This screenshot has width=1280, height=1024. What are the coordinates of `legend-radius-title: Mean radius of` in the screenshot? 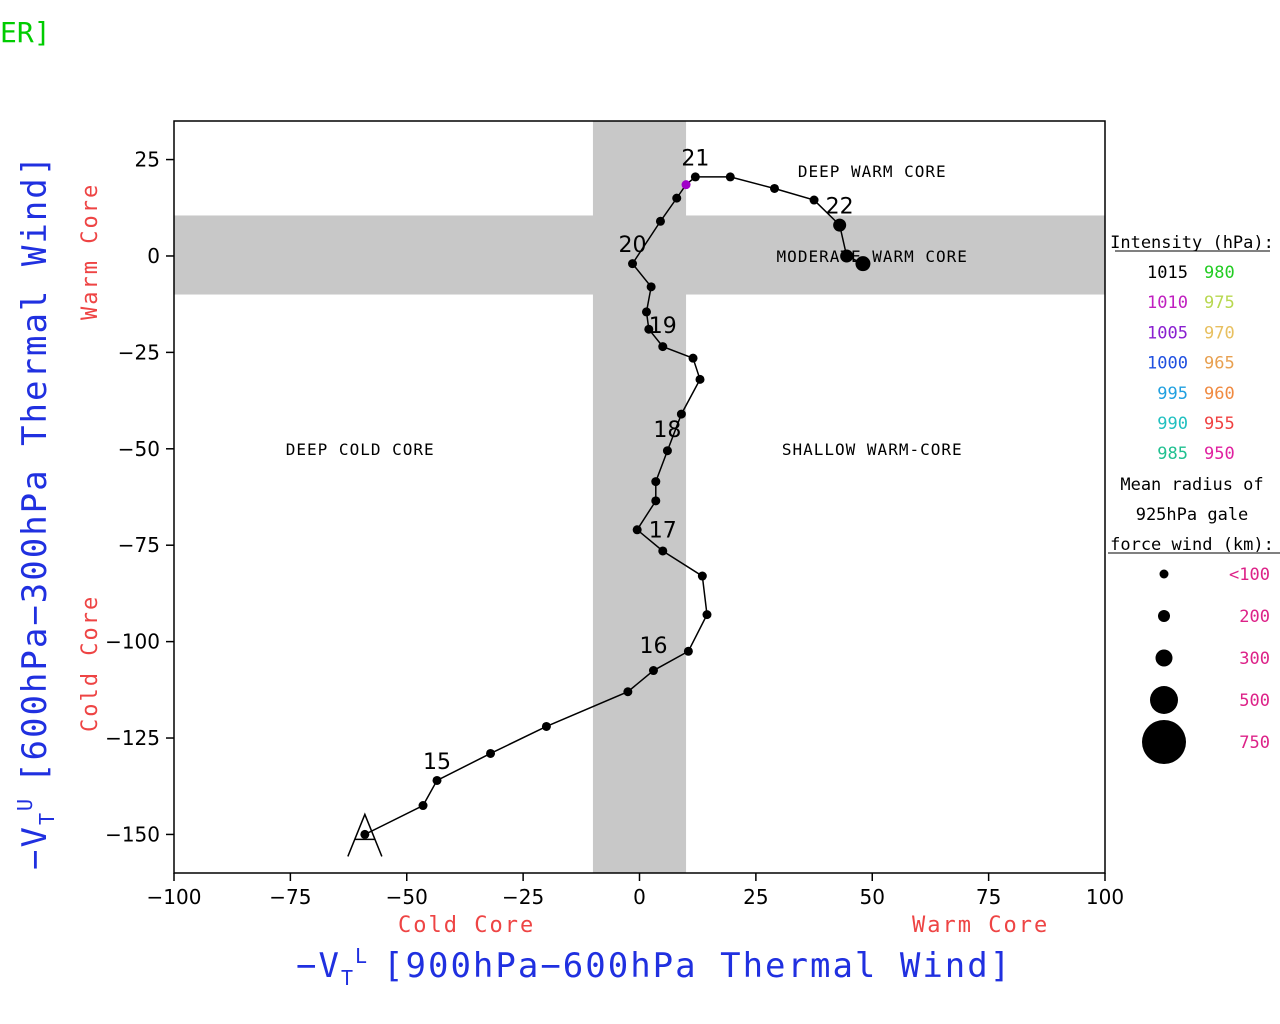 It's located at (1191, 485).